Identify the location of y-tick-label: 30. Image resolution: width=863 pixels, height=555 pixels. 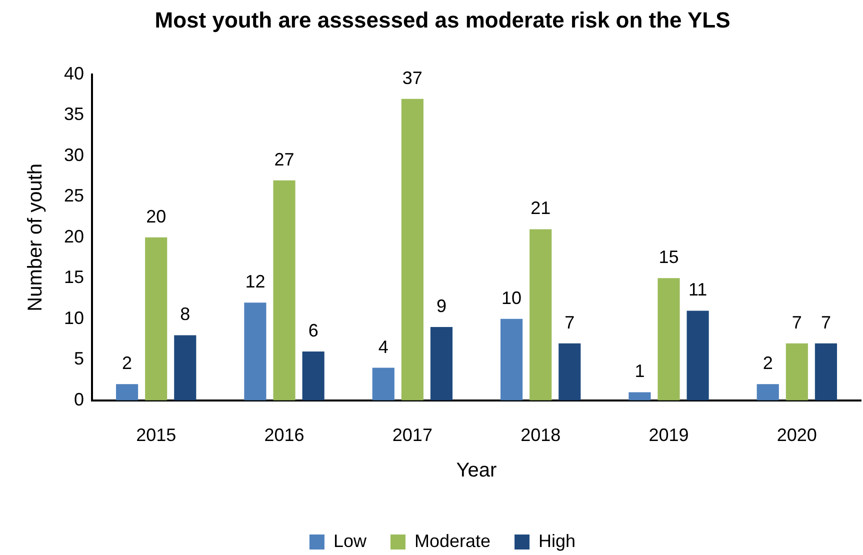
(74, 154).